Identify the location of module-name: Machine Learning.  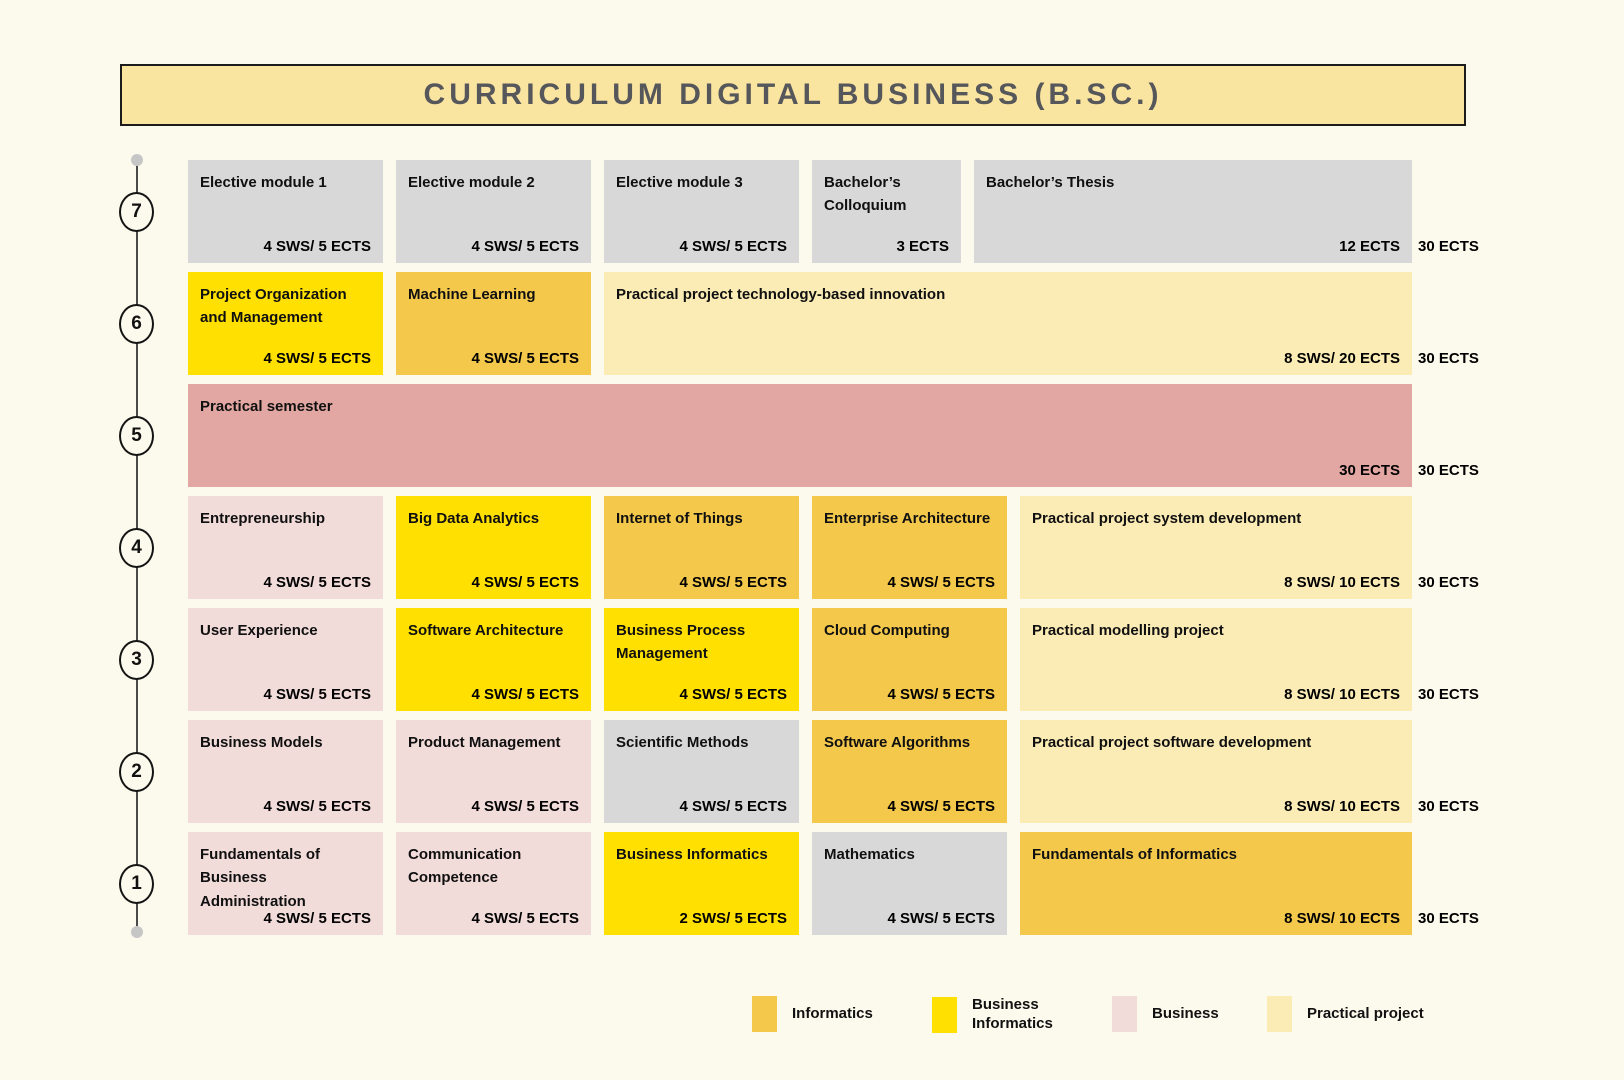
(472, 294).